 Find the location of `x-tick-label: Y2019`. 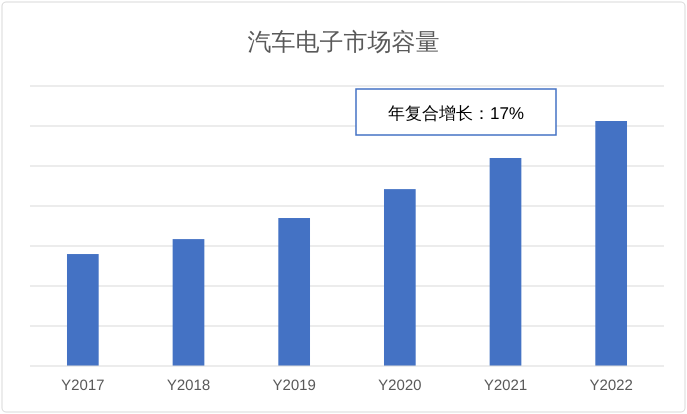

x-tick-label: Y2019 is located at coordinates (294, 385).